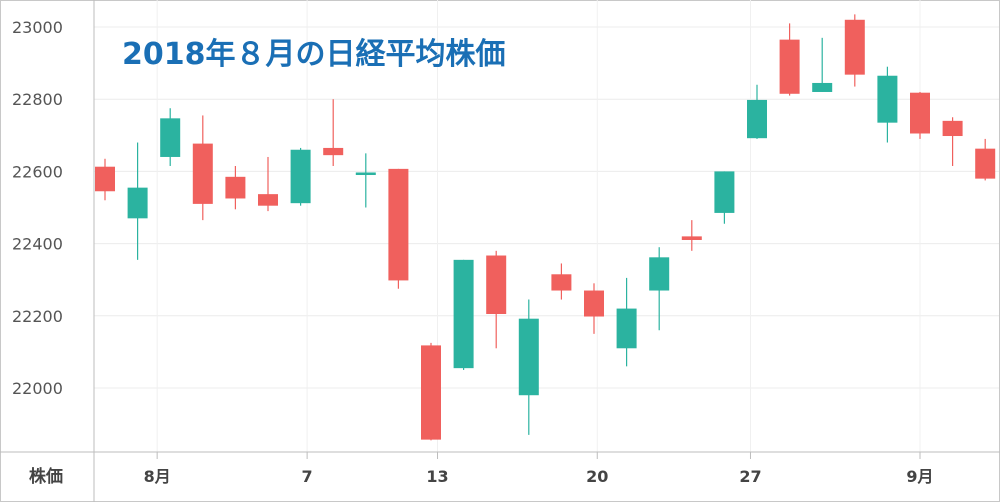 This screenshot has height=502, width=1000. Describe the element at coordinates (307, 476) in the screenshot. I see `x-tick-label: 7` at that location.